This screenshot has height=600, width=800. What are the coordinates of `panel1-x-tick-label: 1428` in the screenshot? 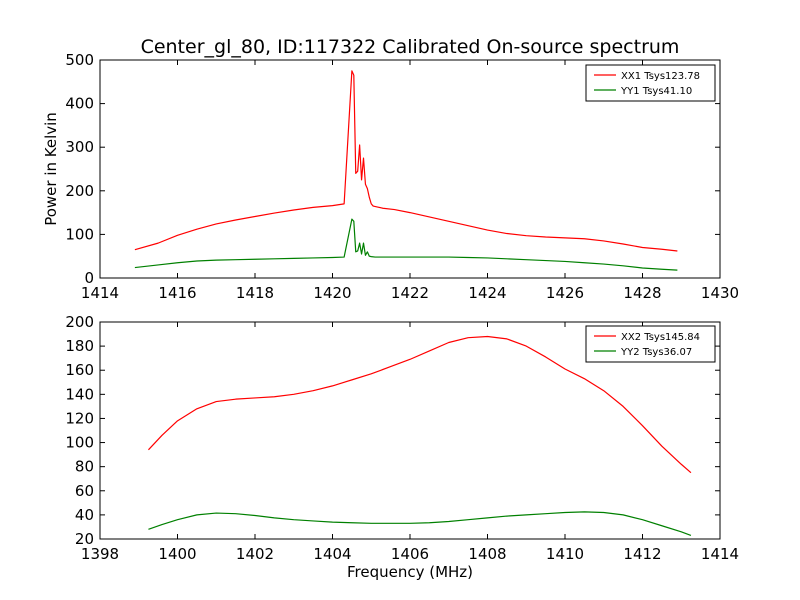 It's located at (642, 293).